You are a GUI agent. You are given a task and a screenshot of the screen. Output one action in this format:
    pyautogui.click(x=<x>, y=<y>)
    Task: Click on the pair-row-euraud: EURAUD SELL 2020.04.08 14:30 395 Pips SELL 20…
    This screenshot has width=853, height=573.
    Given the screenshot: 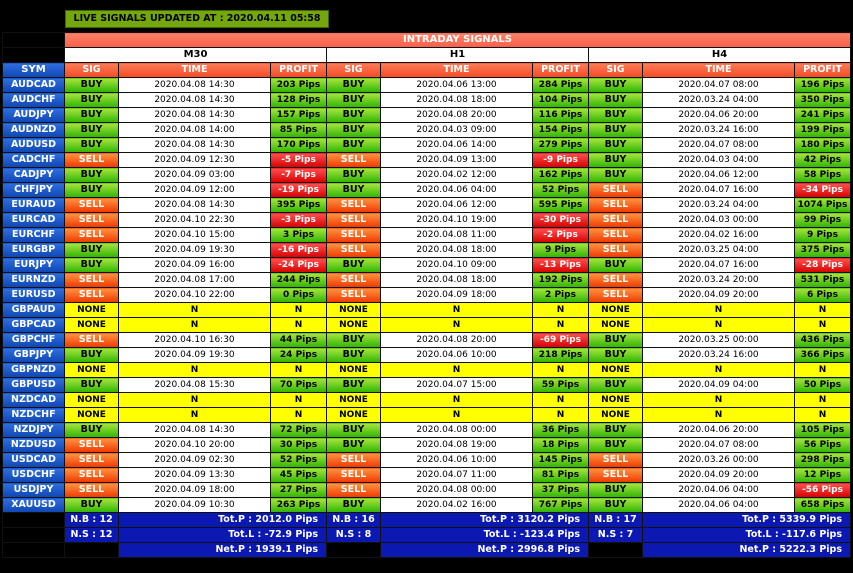 What is the action you would take?
    pyautogui.click(x=426, y=205)
    